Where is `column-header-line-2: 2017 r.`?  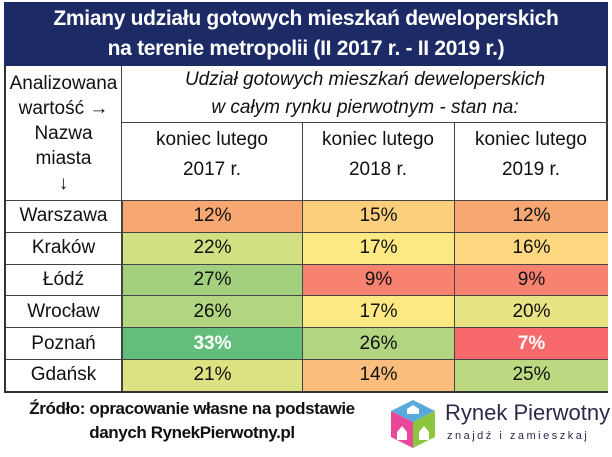 column-header-line-2: 2017 r. is located at coordinates (212, 169).